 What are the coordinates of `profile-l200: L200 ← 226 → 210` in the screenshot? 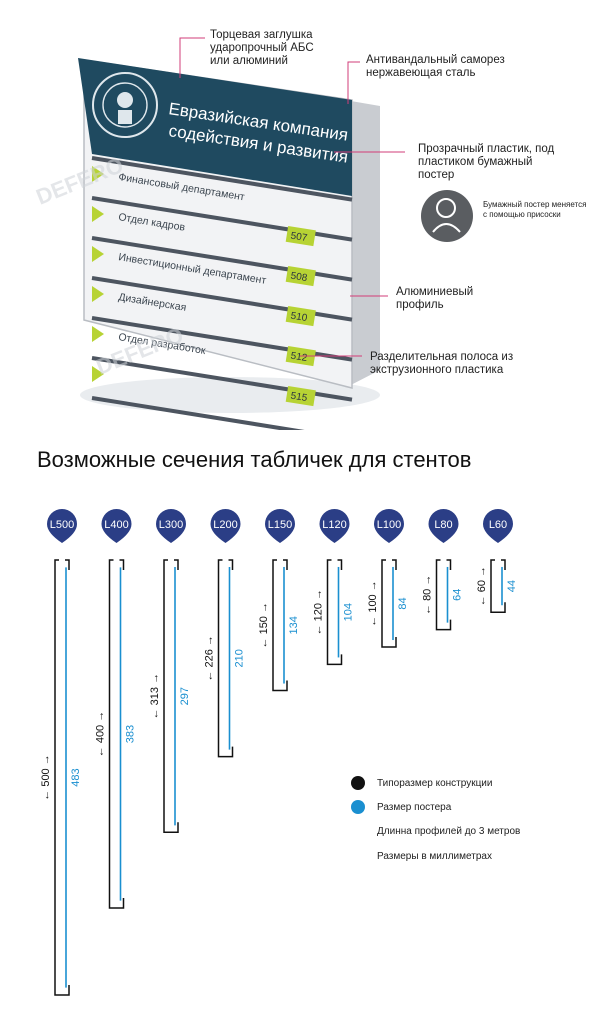 It's located at (225, 633).